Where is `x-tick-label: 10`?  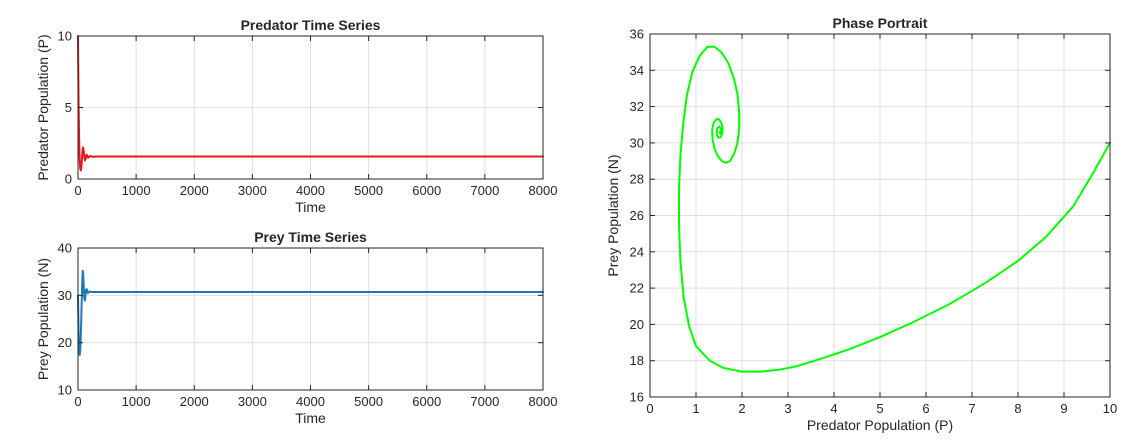 x-tick-label: 10 is located at coordinates (1110, 408).